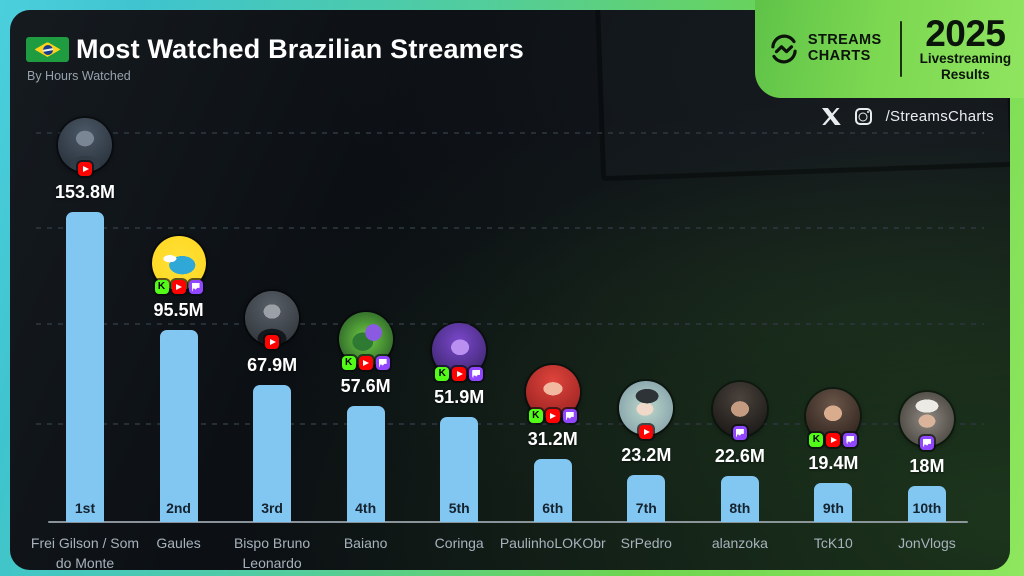 This screenshot has width=1024, height=576. What do you see at coordinates (508, 522) in the screenshot?
I see `x-axis-line` at bounding box center [508, 522].